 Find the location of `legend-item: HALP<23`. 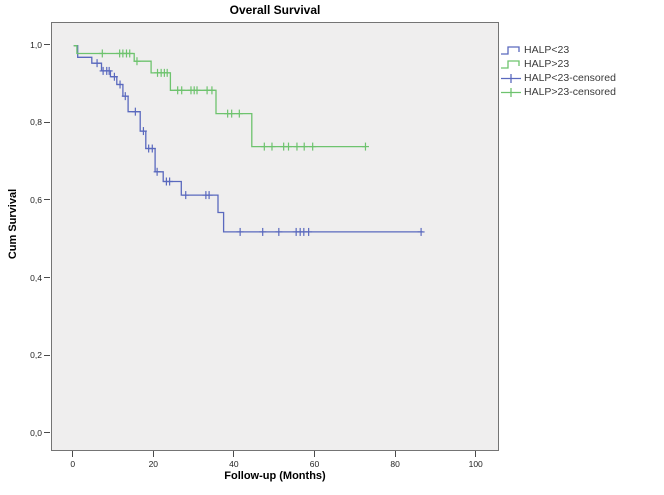

legend-item: HALP<23 is located at coordinates (558, 50).